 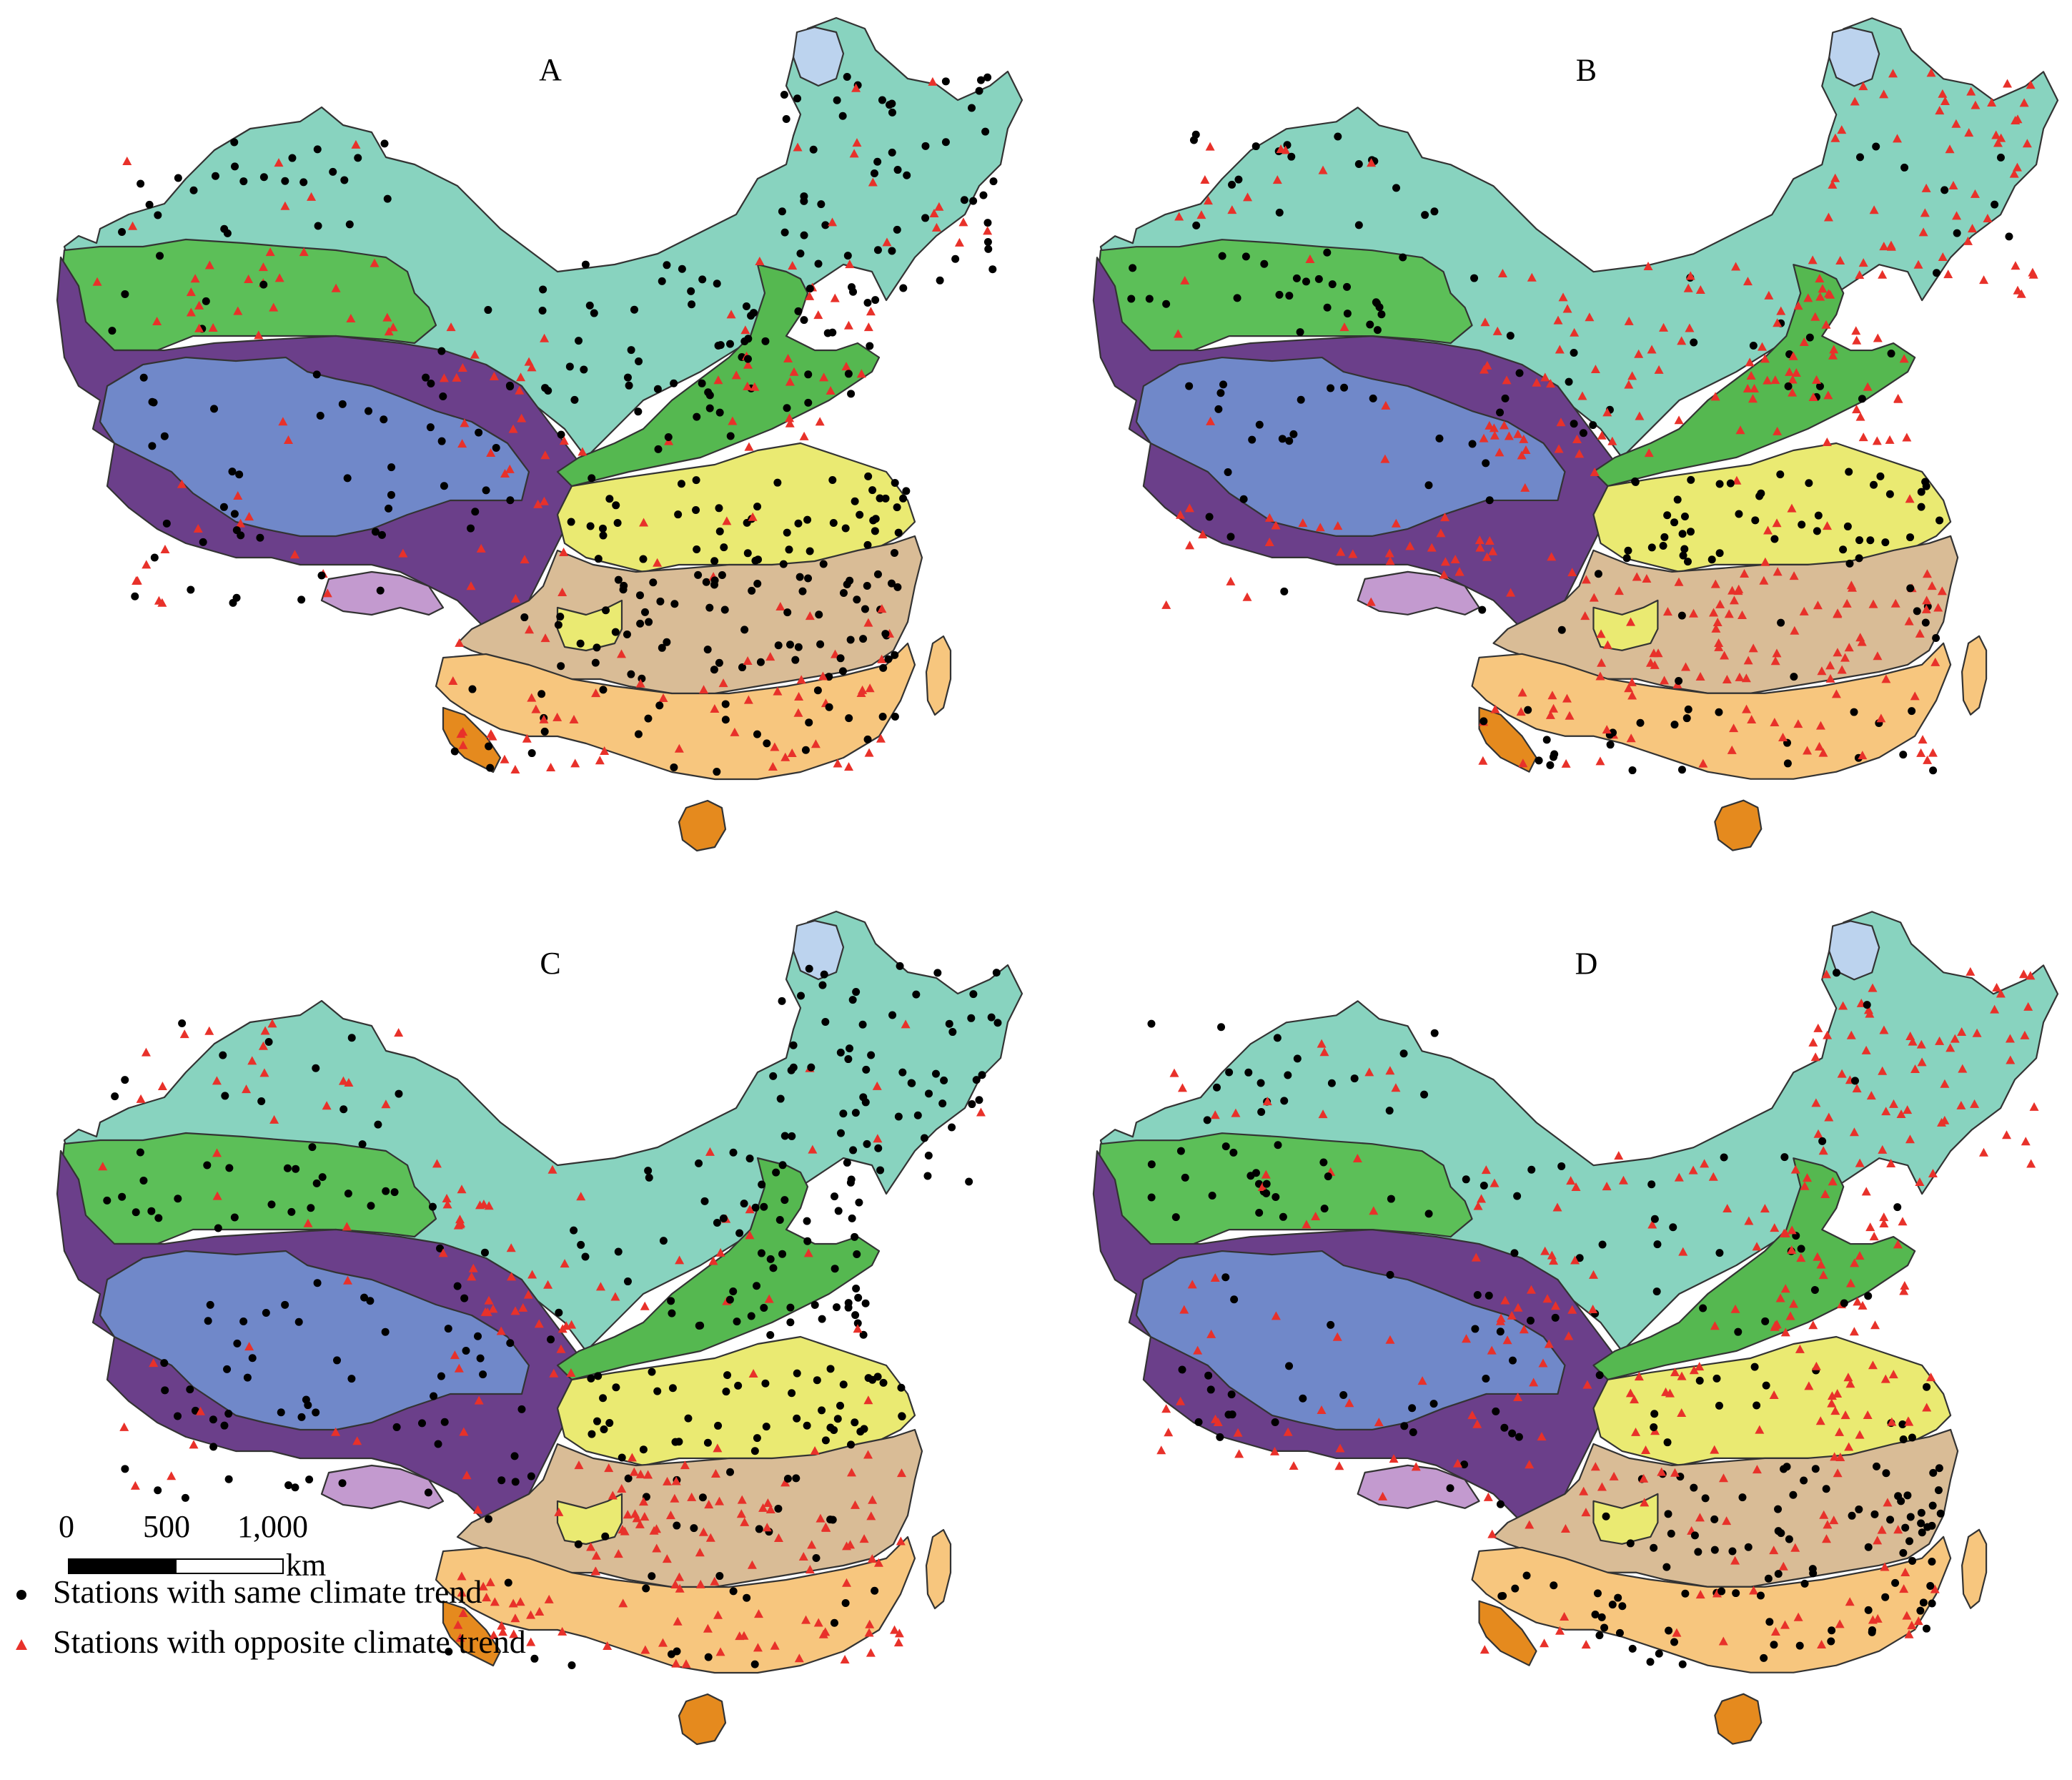 What do you see at coordinates (702, 1719) in the screenshot?
I see `region-hainan-island` at bounding box center [702, 1719].